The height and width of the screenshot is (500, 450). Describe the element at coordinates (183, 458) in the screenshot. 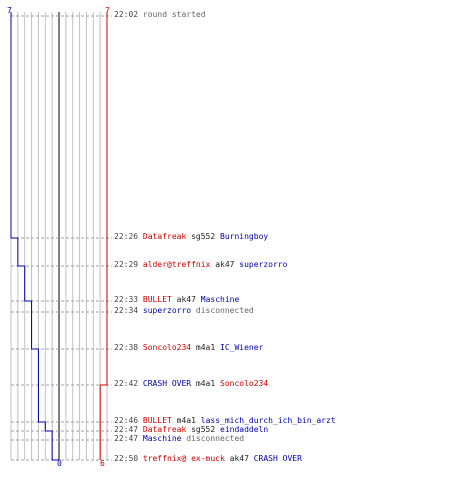

I see `event-text: treffnix@ ex-muck` at that location.